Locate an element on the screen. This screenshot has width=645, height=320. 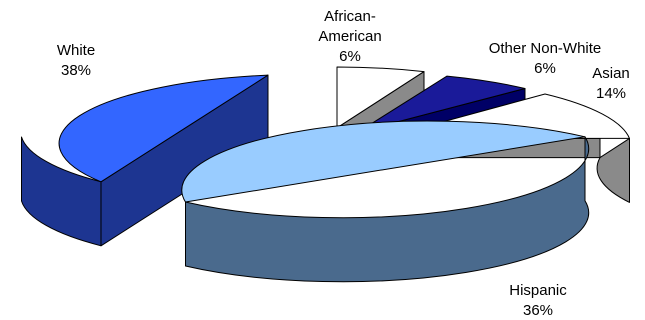
slice-white-top is located at coordinates (163, 128).